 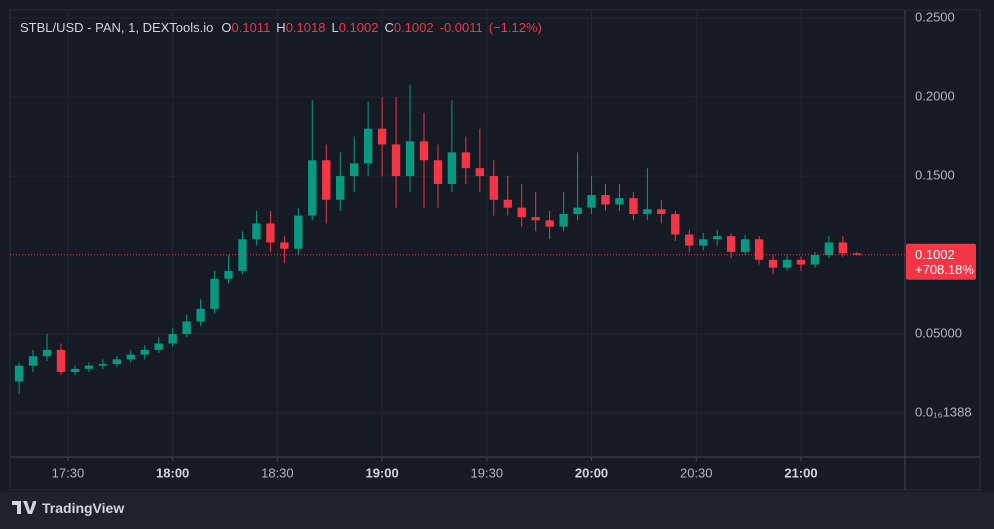 I want to click on y-tick-label: 0.05000, so click(x=938, y=333).